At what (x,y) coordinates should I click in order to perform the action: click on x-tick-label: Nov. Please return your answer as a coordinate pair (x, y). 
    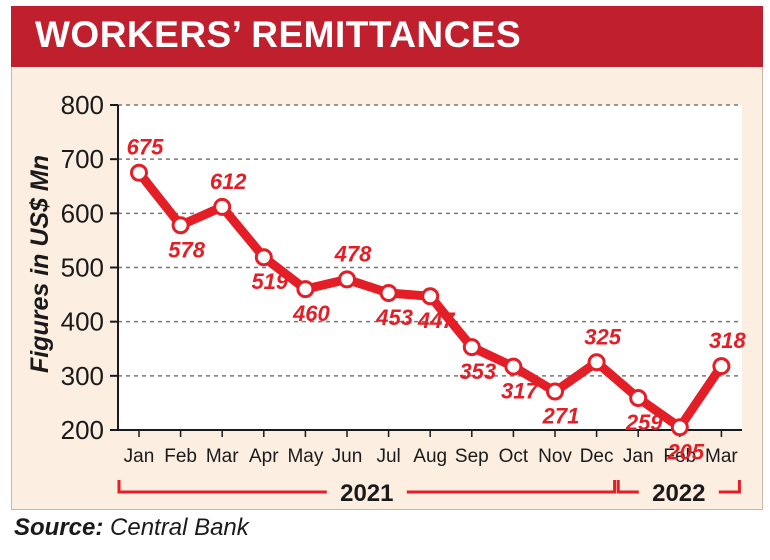
    Looking at the image, I should click on (555, 456).